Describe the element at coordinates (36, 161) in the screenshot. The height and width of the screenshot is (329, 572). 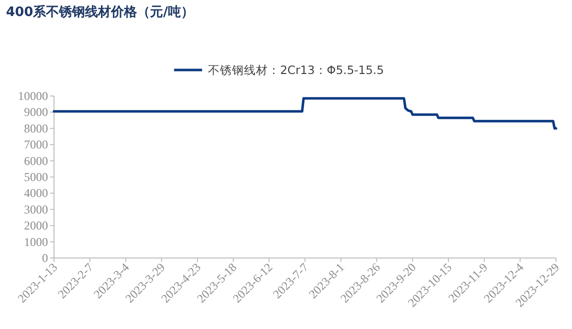
I see `y-tick-label: 6000` at that location.